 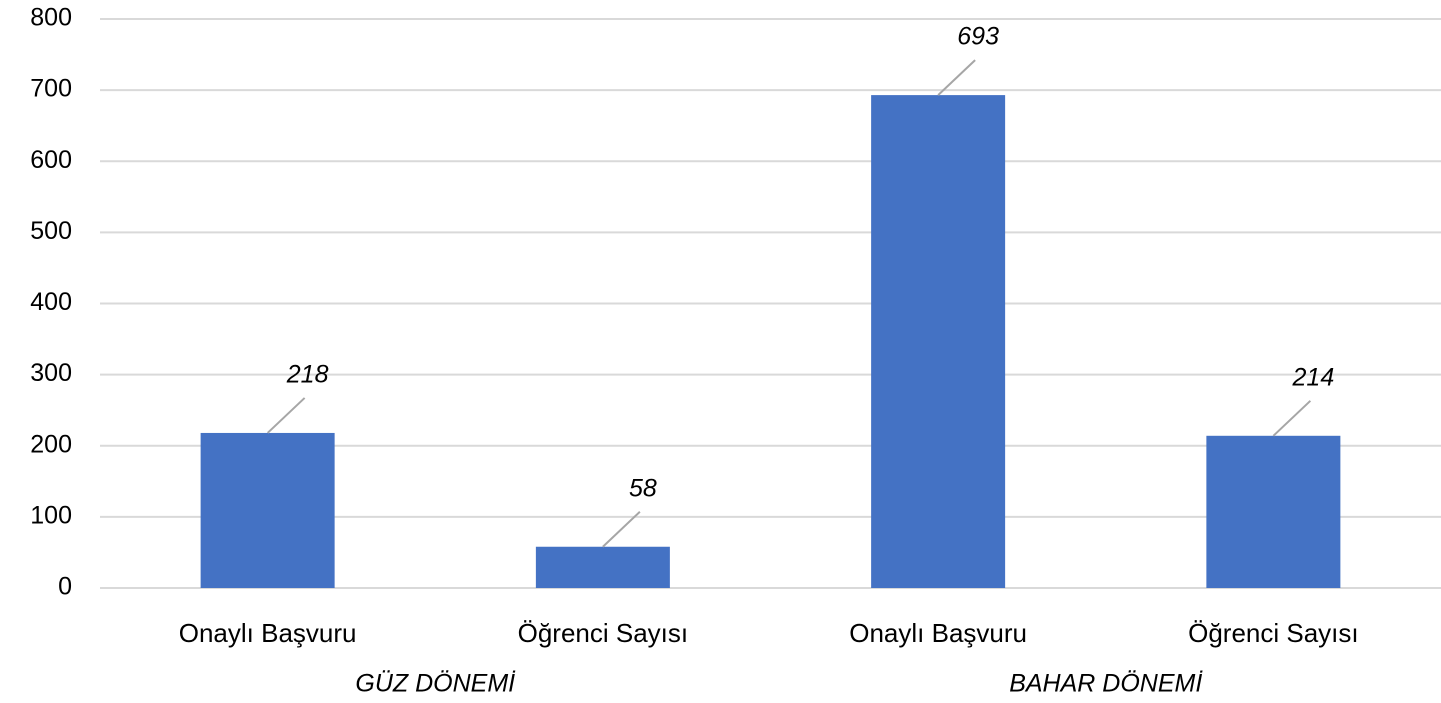 I want to click on y-tick-label: 800, so click(x=51, y=18).